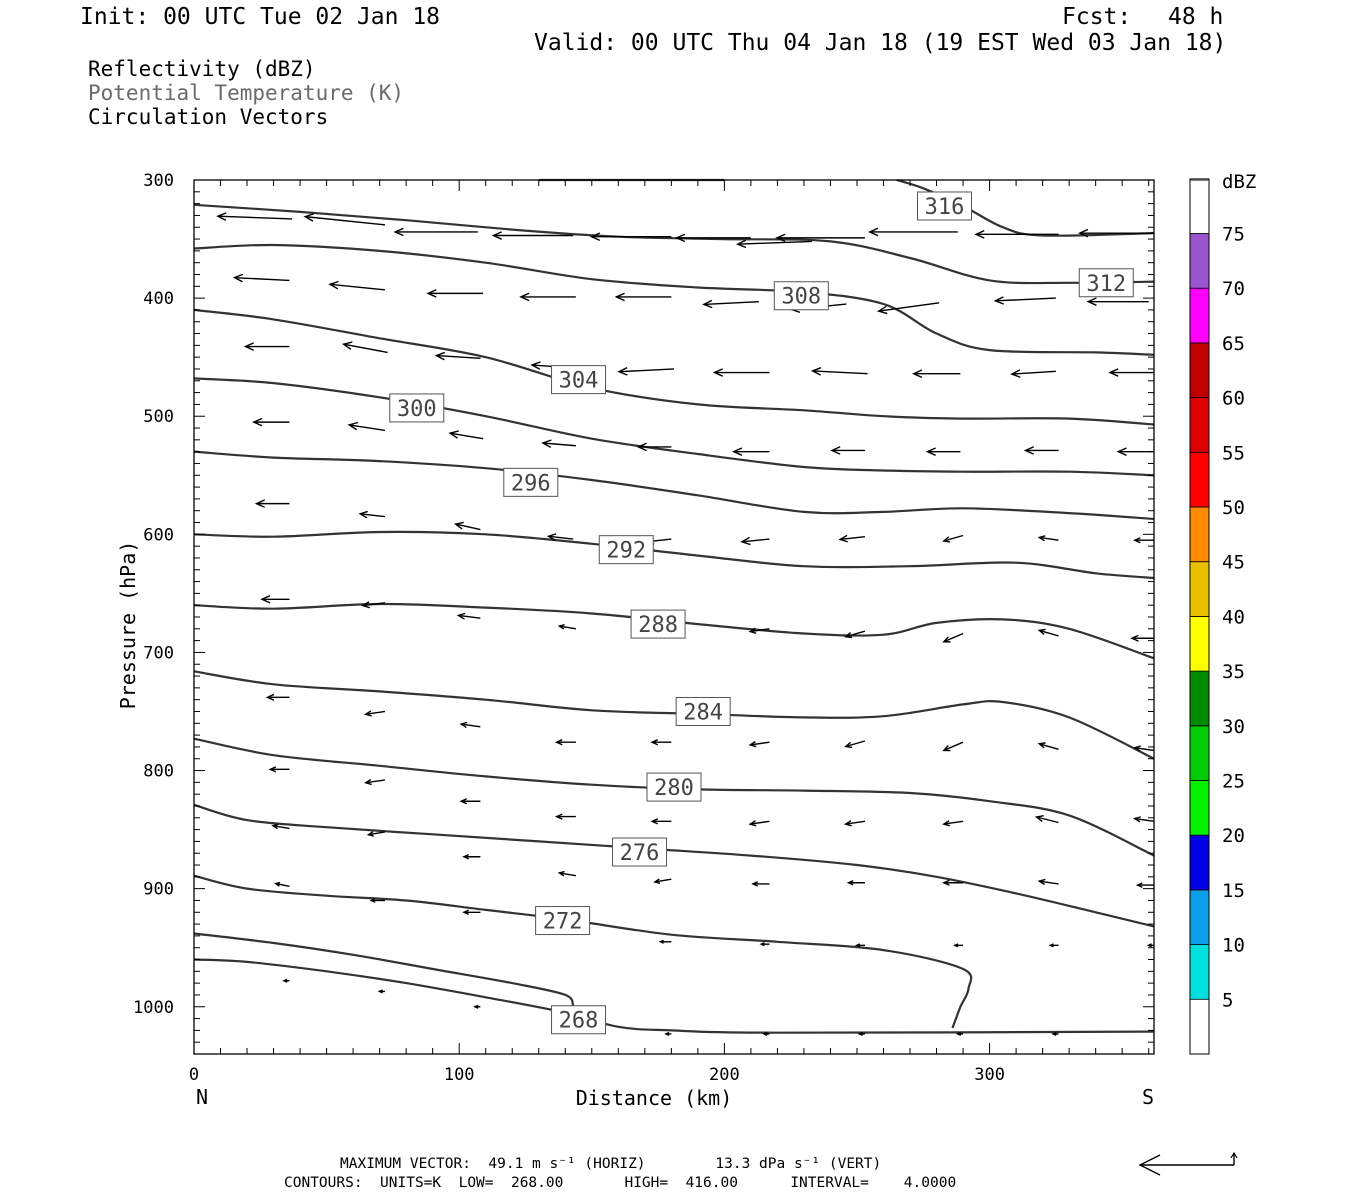  Describe the element at coordinates (202, 69) in the screenshot. I see `legend-reflectivity: Reflectivity (dBZ)` at that location.